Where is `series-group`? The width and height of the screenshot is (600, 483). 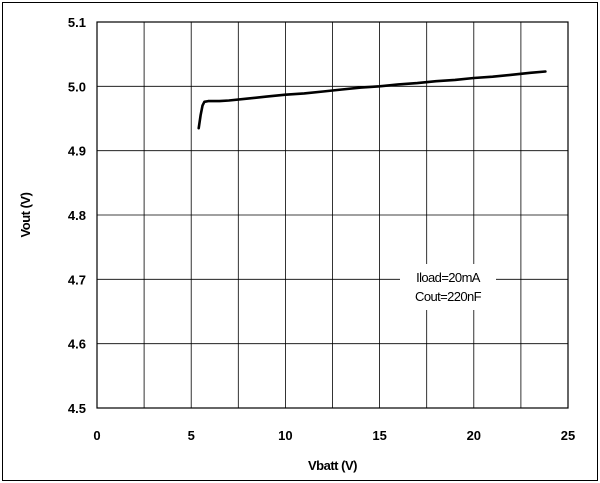 series-group is located at coordinates (372, 100).